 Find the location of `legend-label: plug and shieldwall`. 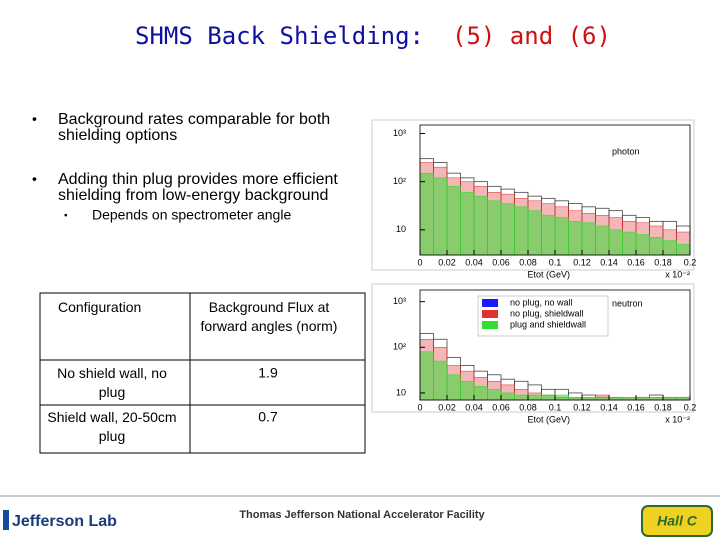

legend-label: plug and shieldwall is located at coordinates (548, 324).